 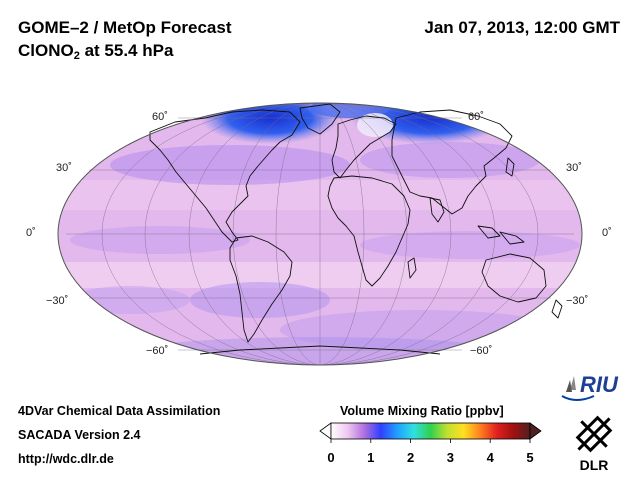 What do you see at coordinates (594, 465) in the screenshot?
I see `dlr-logo-text: DLR` at bounding box center [594, 465].